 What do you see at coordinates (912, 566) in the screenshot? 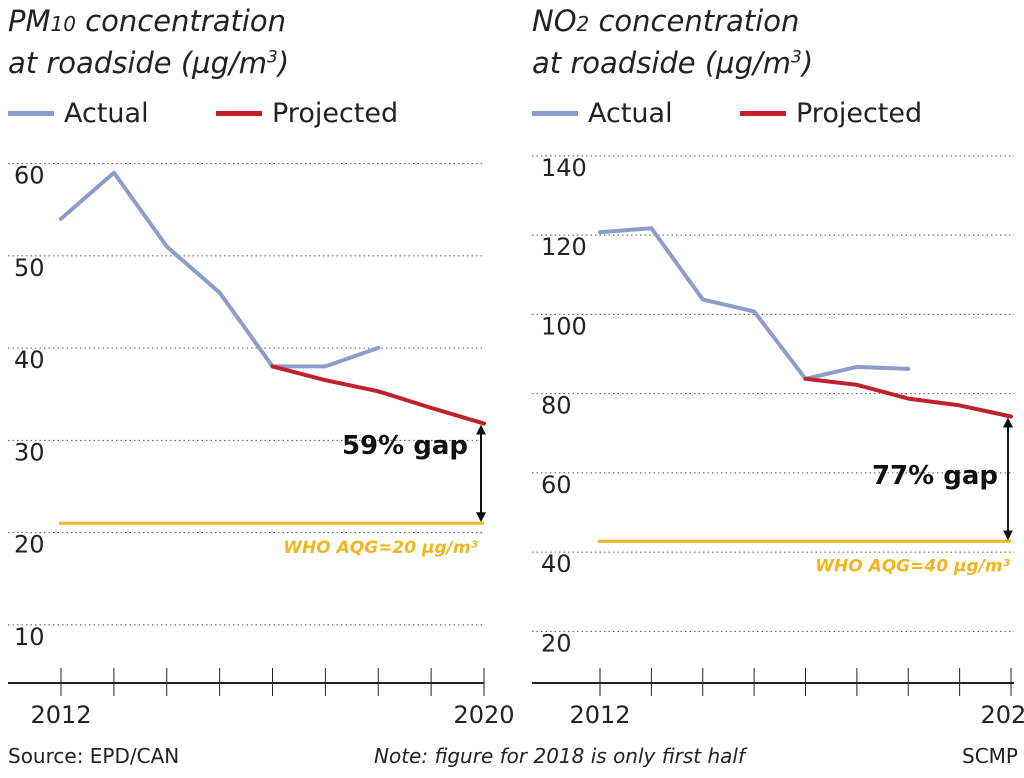
I see `who-guideline-label: WHO AQG=40 µg/m³` at bounding box center [912, 566].